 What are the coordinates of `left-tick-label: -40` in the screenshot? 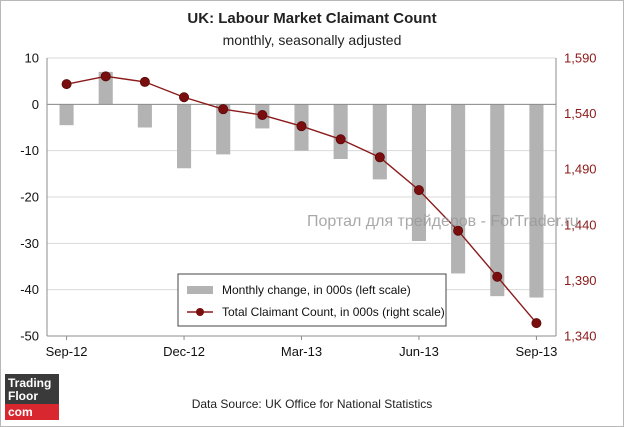 It's located at (29, 289).